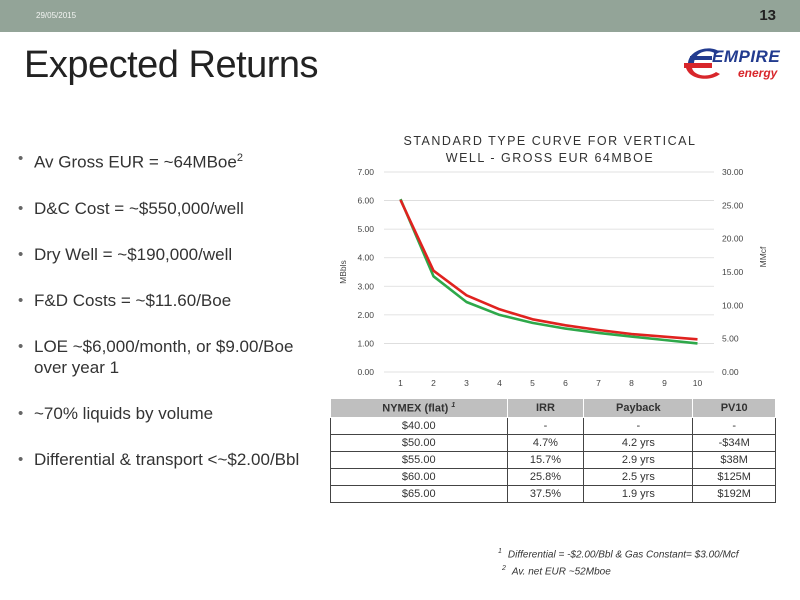 The image size is (800, 600). What do you see at coordinates (545, 443) in the screenshot?
I see `table-cell: 4.7%` at bounding box center [545, 443].